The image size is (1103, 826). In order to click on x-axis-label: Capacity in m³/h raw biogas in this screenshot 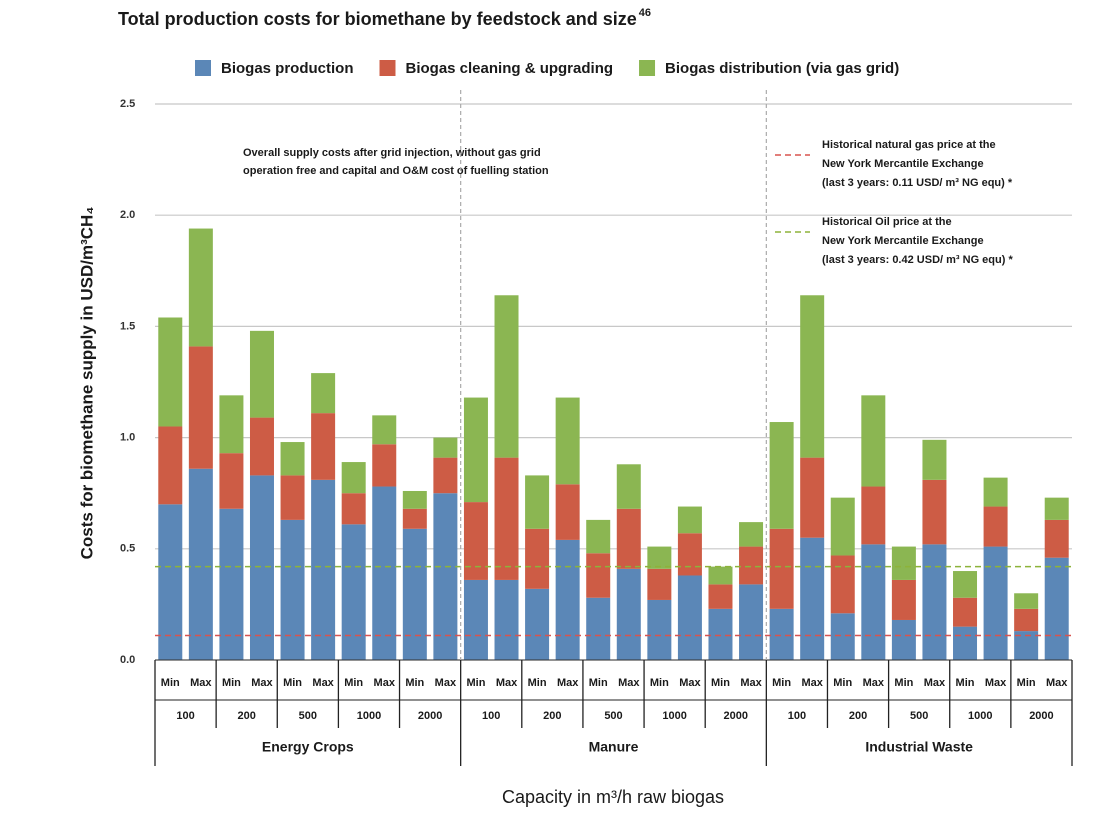, I will do `click(613, 797)`.